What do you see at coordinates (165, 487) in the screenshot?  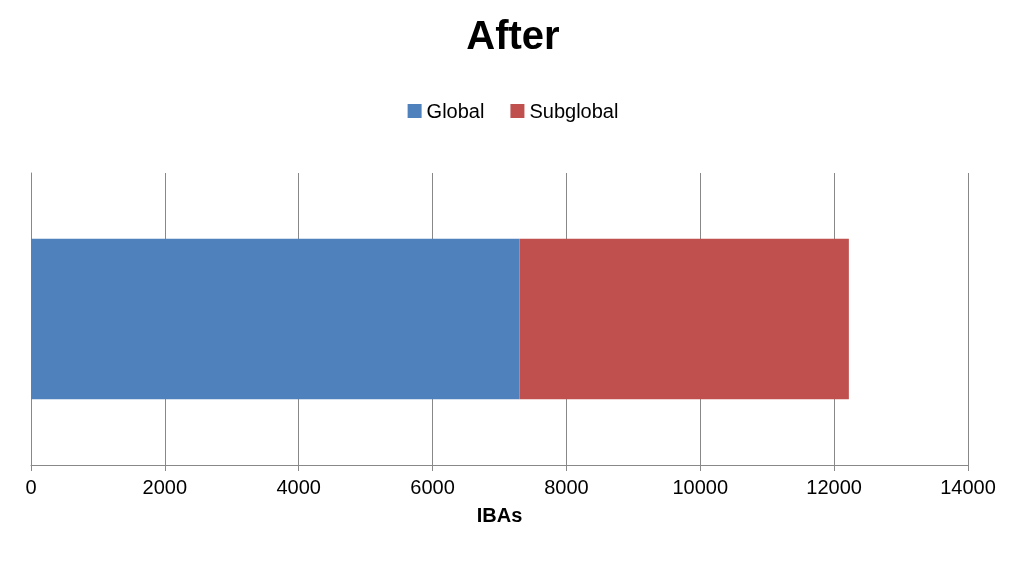 I see `x-tick-label: 2000` at bounding box center [165, 487].